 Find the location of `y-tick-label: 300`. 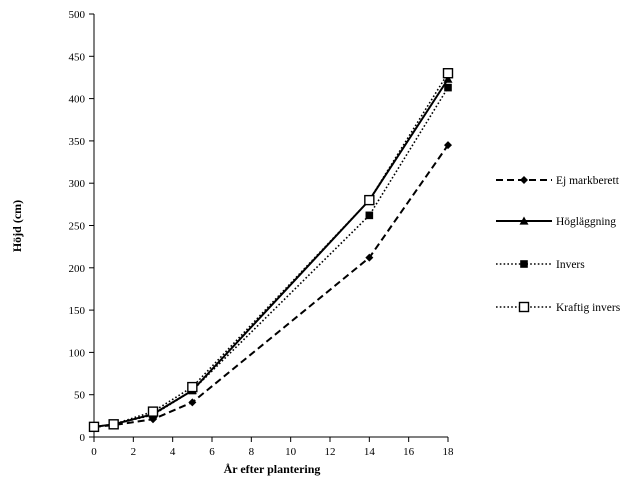

y-tick-label: 300 is located at coordinates (77, 184).